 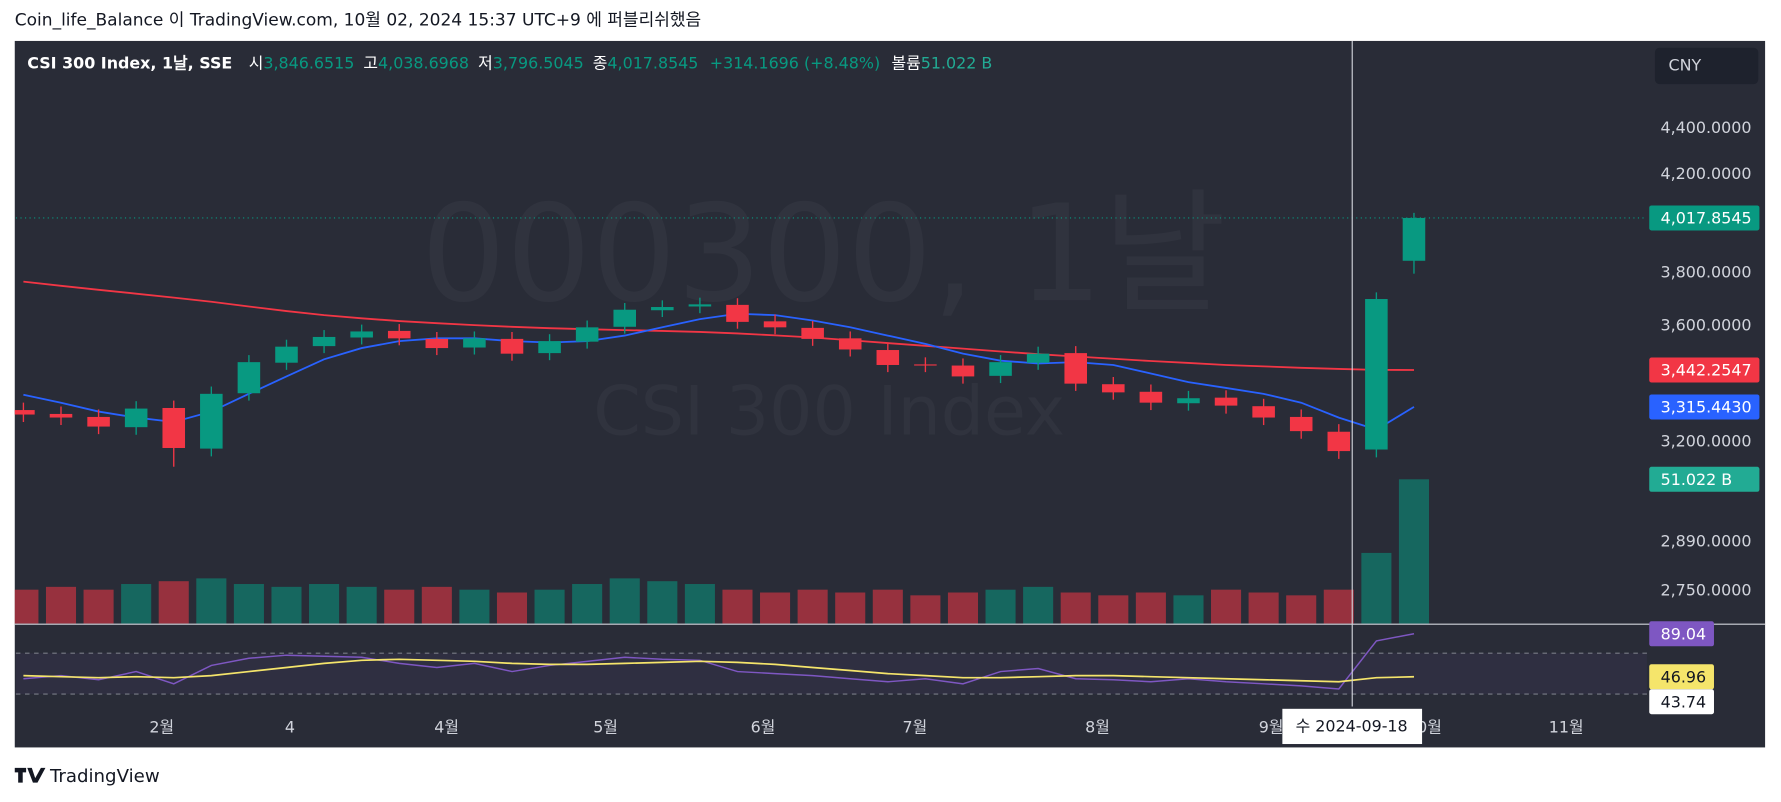 What do you see at coordinates (652, 62) in the screenshot?
I see `legend-value: 4,017.8545` at bounding box center [652, 62].